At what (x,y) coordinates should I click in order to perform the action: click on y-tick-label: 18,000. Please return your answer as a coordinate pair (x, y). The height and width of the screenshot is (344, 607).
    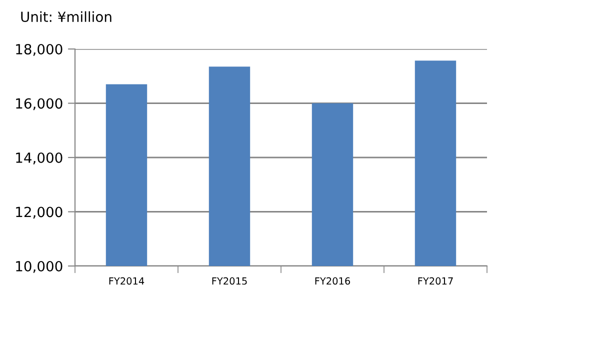
    Looking at the image, I should click on (39, 50).